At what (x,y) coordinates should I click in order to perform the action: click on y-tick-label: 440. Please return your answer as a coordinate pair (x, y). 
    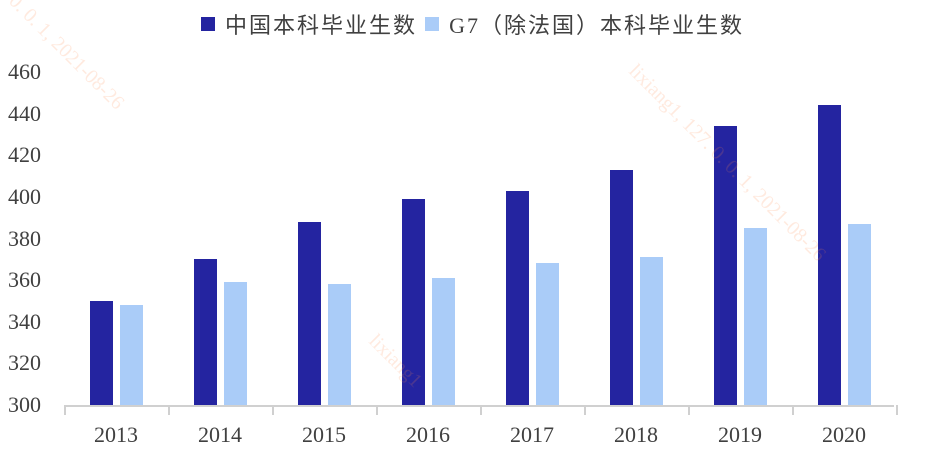
    Looking at the image, I should click on (24, 113).